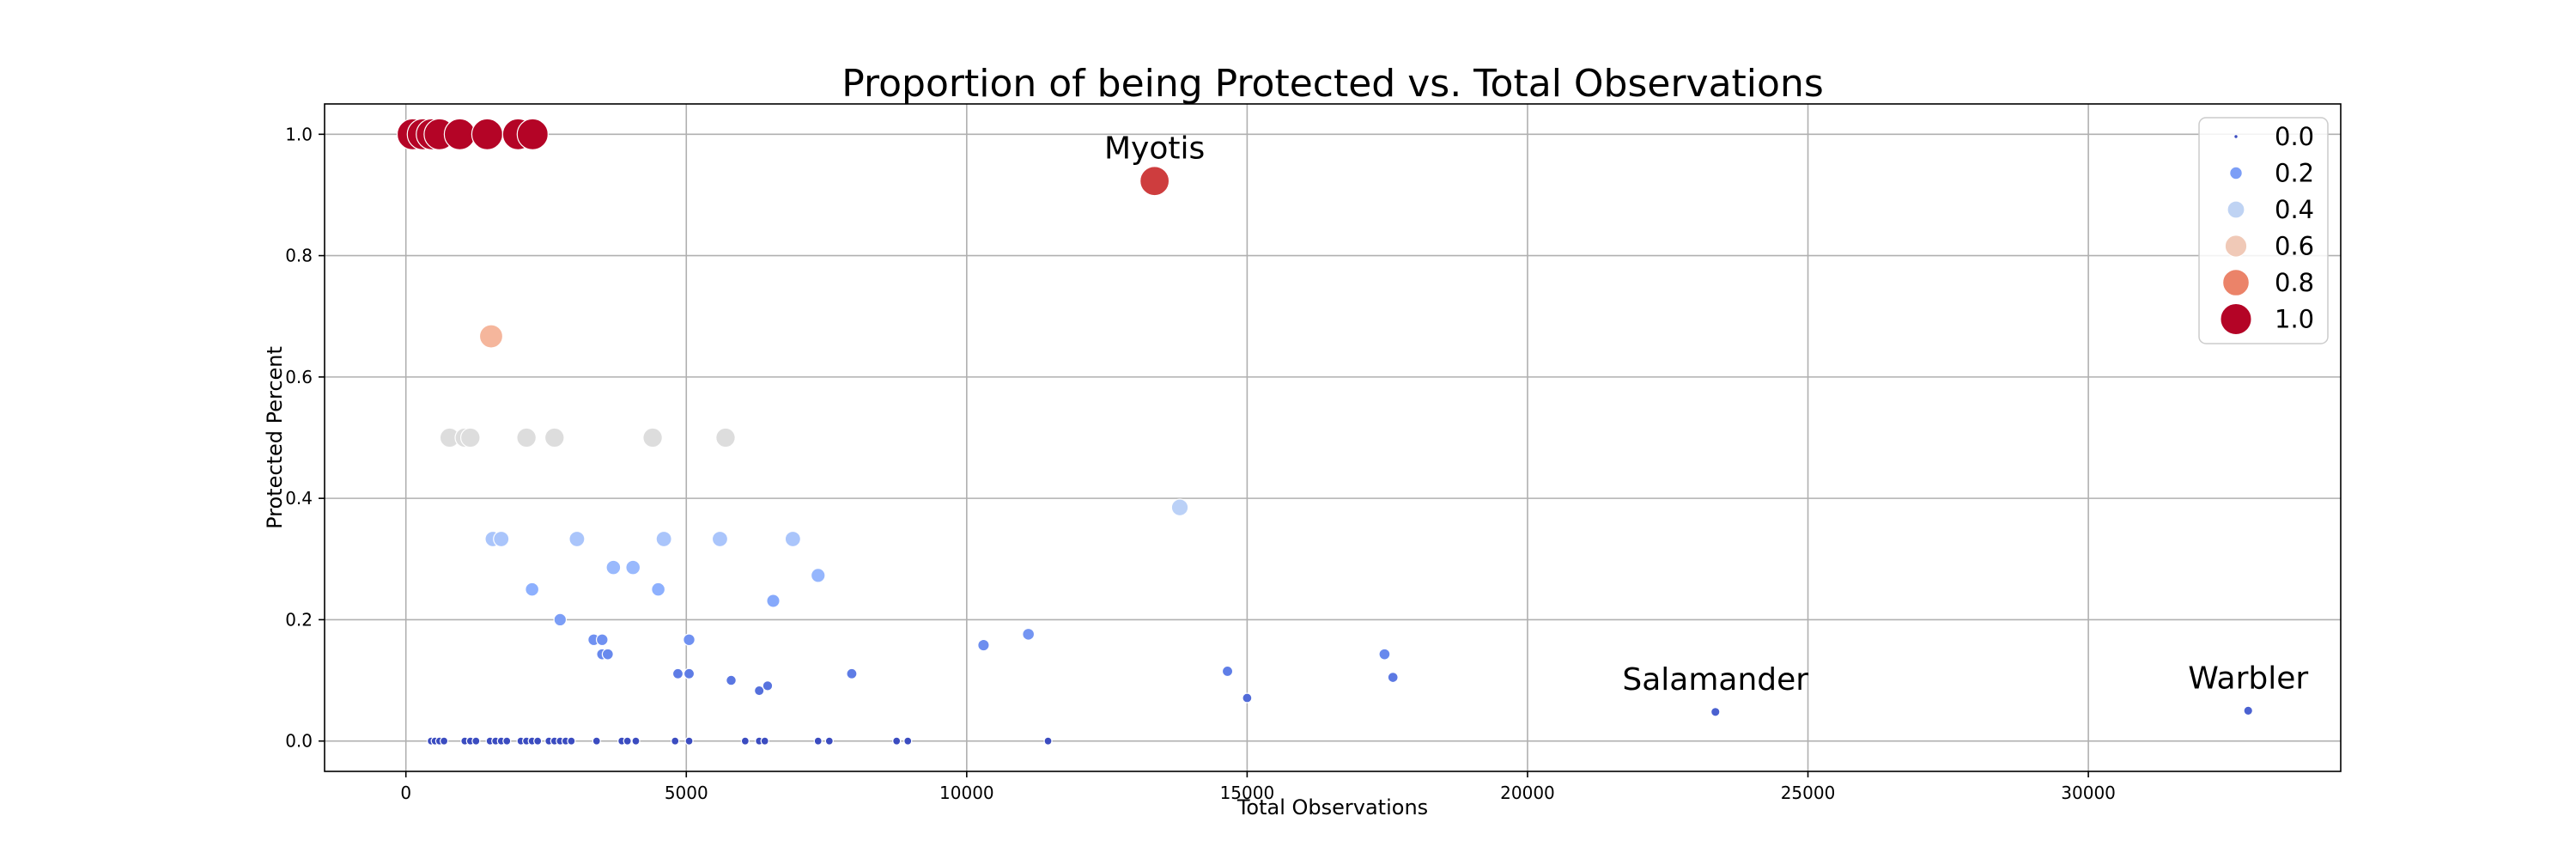 This screenshot has height=859, width=2576. What do you see at coordinates (299, 256) in the screenshot?
I see `y-tick-label: 0.8` at bounding box center [299, 256].